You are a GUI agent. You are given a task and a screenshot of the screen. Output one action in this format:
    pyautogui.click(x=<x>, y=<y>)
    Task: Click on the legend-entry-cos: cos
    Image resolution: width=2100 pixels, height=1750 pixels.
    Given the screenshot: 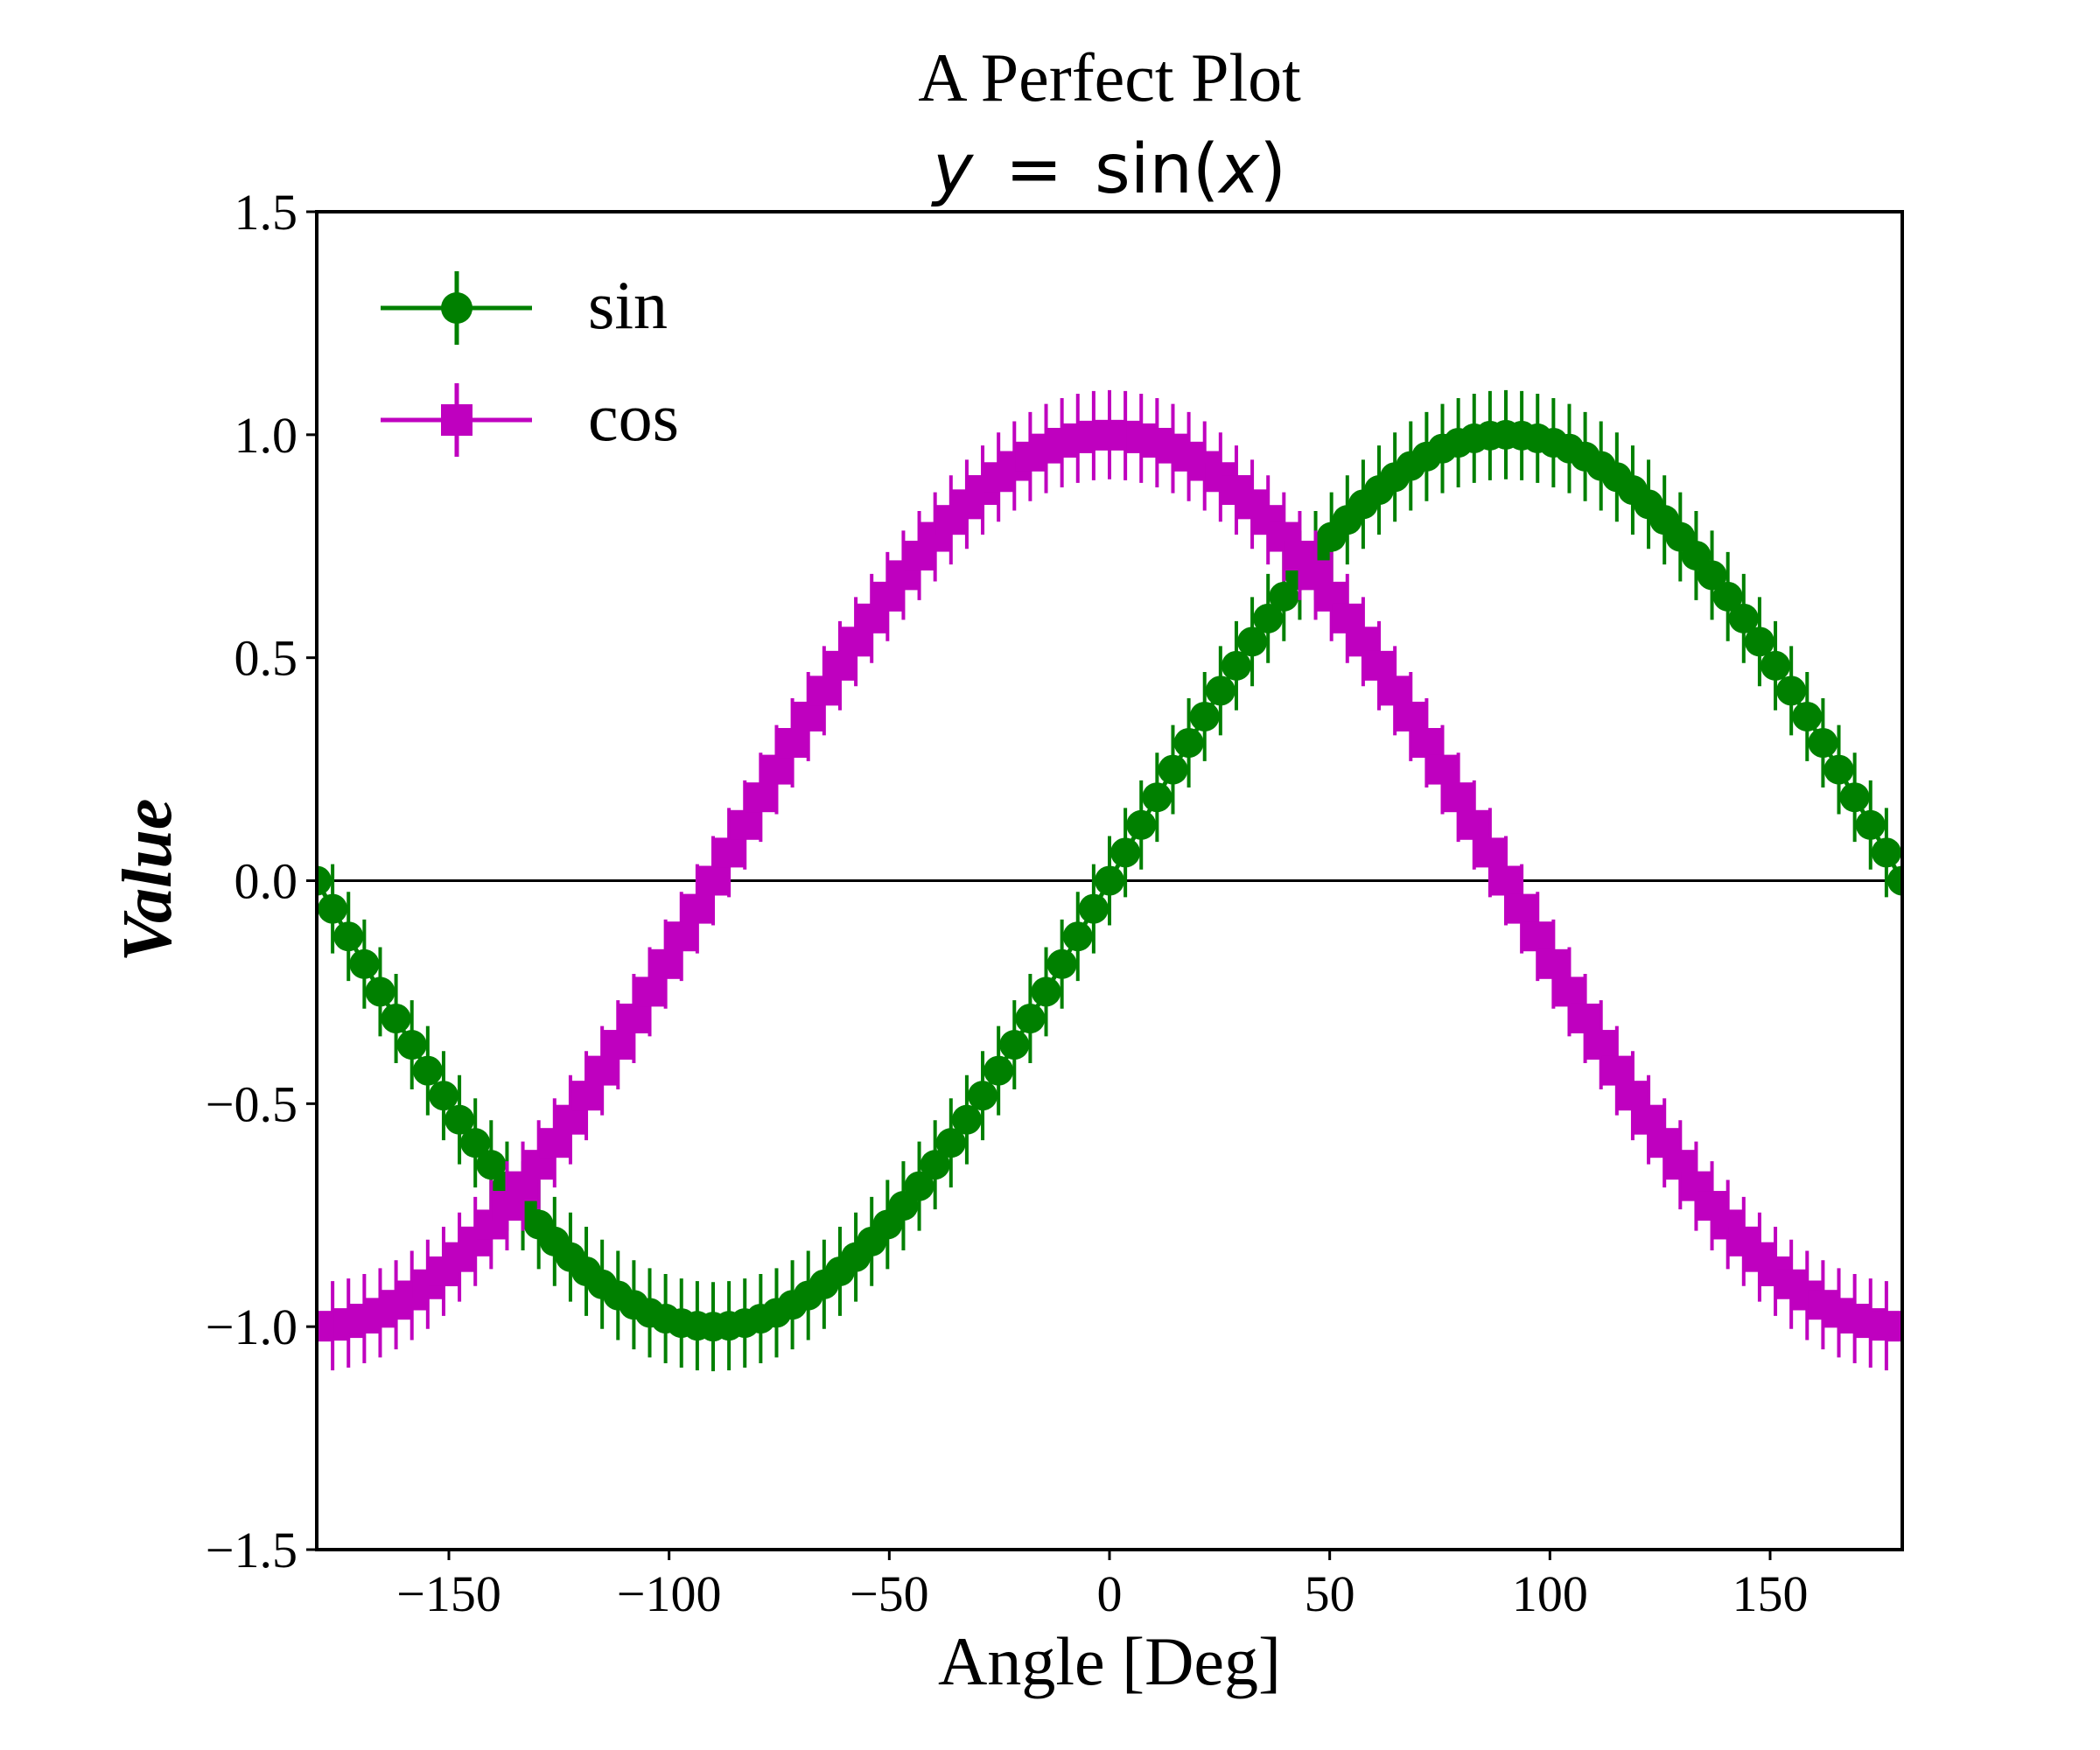 What is the action you would take?
    pyautogui.click(x=530, y=418)
    